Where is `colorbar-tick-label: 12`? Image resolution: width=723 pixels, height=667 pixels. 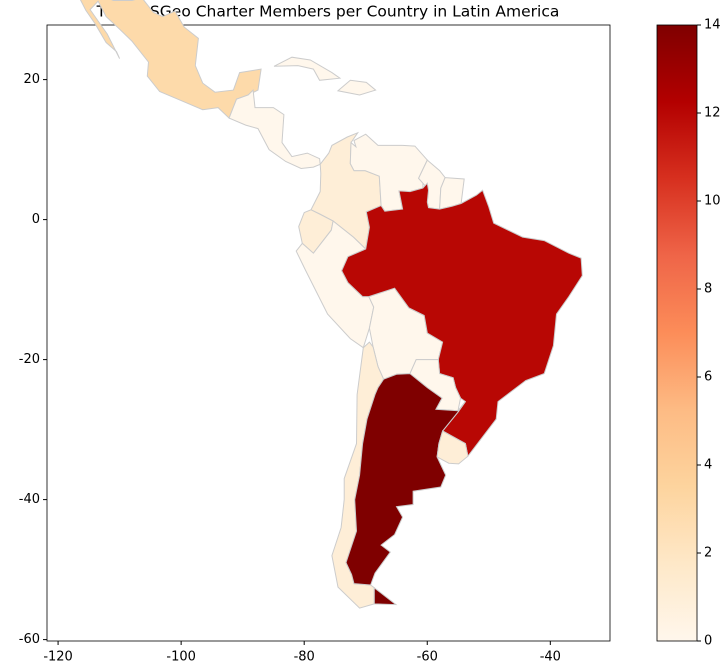
colorbar-tick-label: 12 is located at coordinates (712, 113).